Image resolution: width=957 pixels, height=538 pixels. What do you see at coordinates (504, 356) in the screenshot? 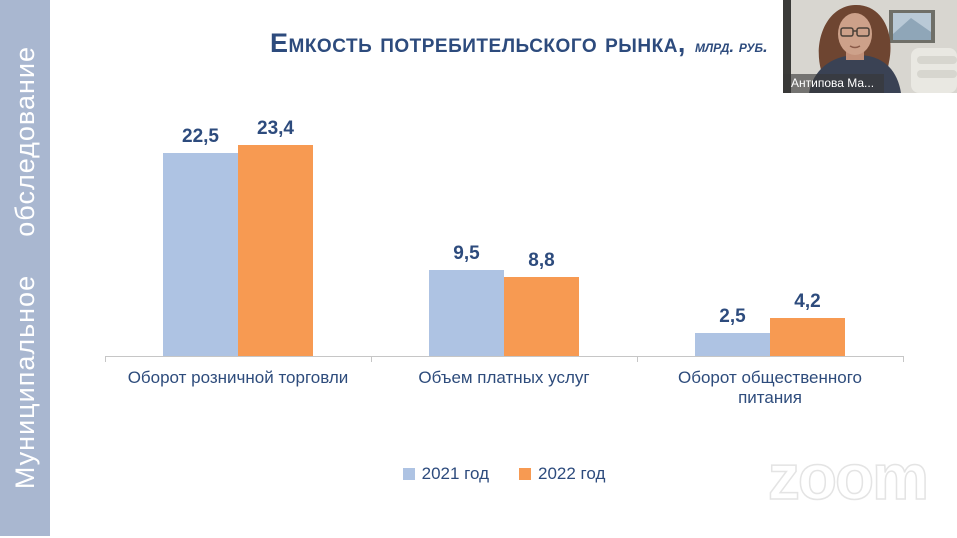
I see `x-axis-line` at bounding box center [504, 356].